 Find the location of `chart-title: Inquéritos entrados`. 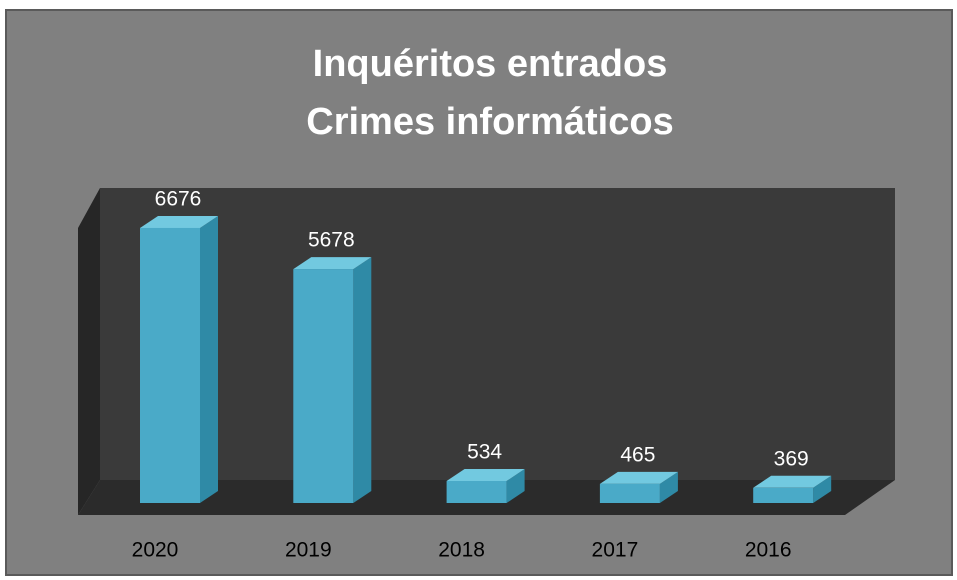

chart-title: Inquéritos entrados is located at coordinates (490, 64).